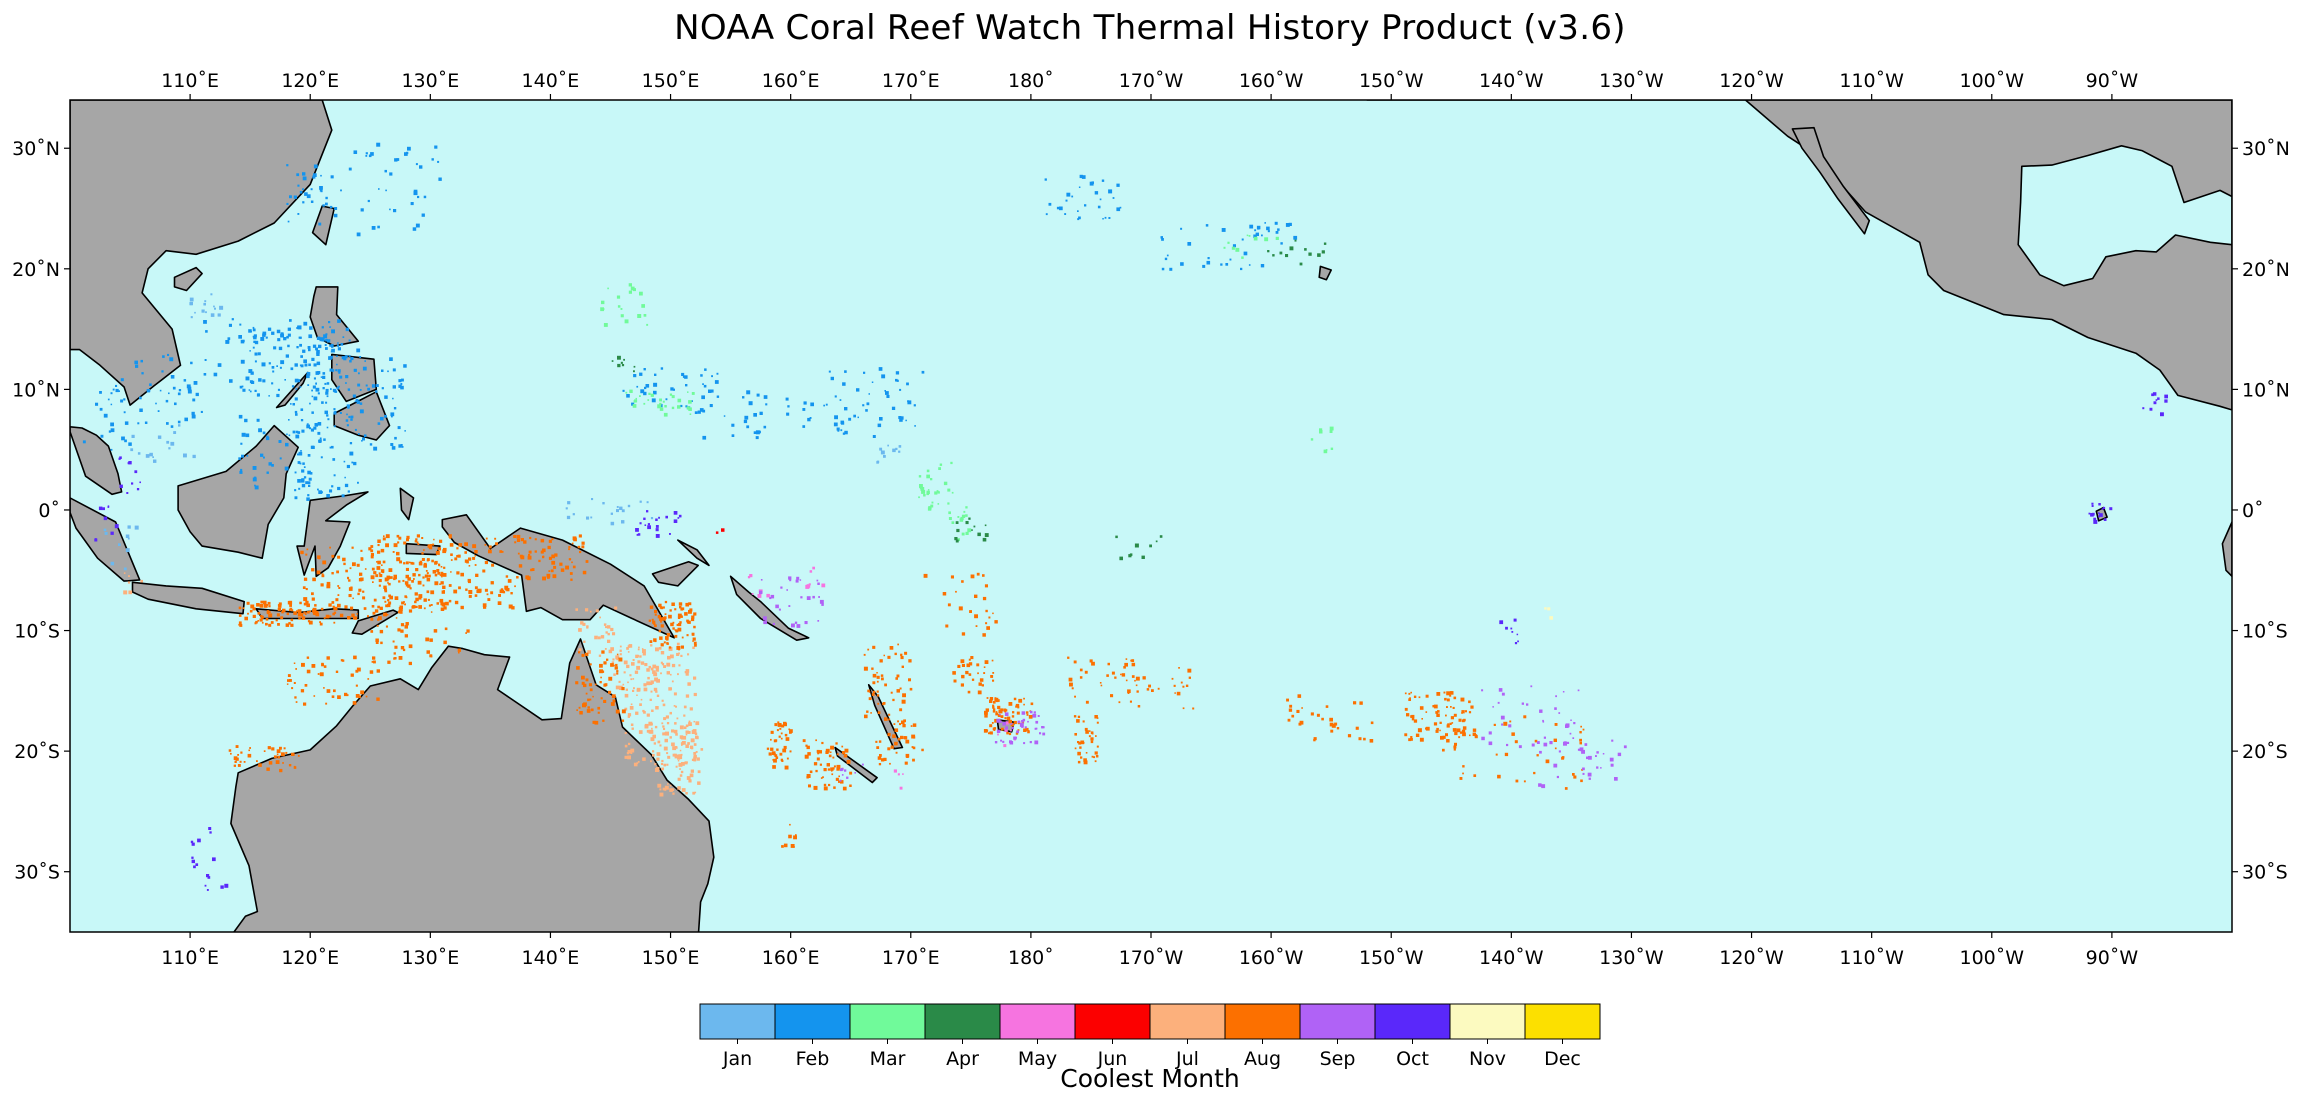 Image resolution: width=2300 pixels, height=1108 pixels. Describe the element at coordinates (1391, 958) in the screenshot. I see `lon-tick-label-bottom: 150˚W` at that location.